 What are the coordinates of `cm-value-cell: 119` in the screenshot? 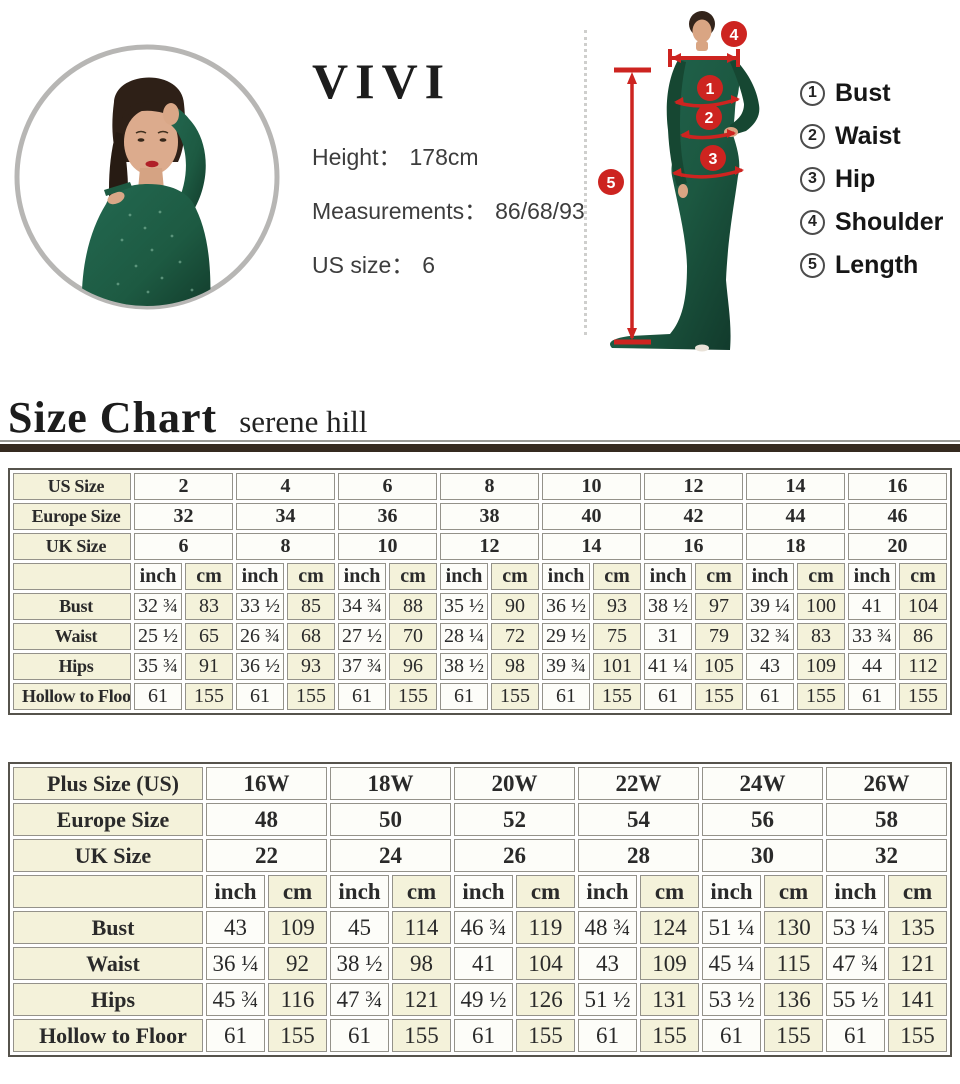 It's located at (545, 927).